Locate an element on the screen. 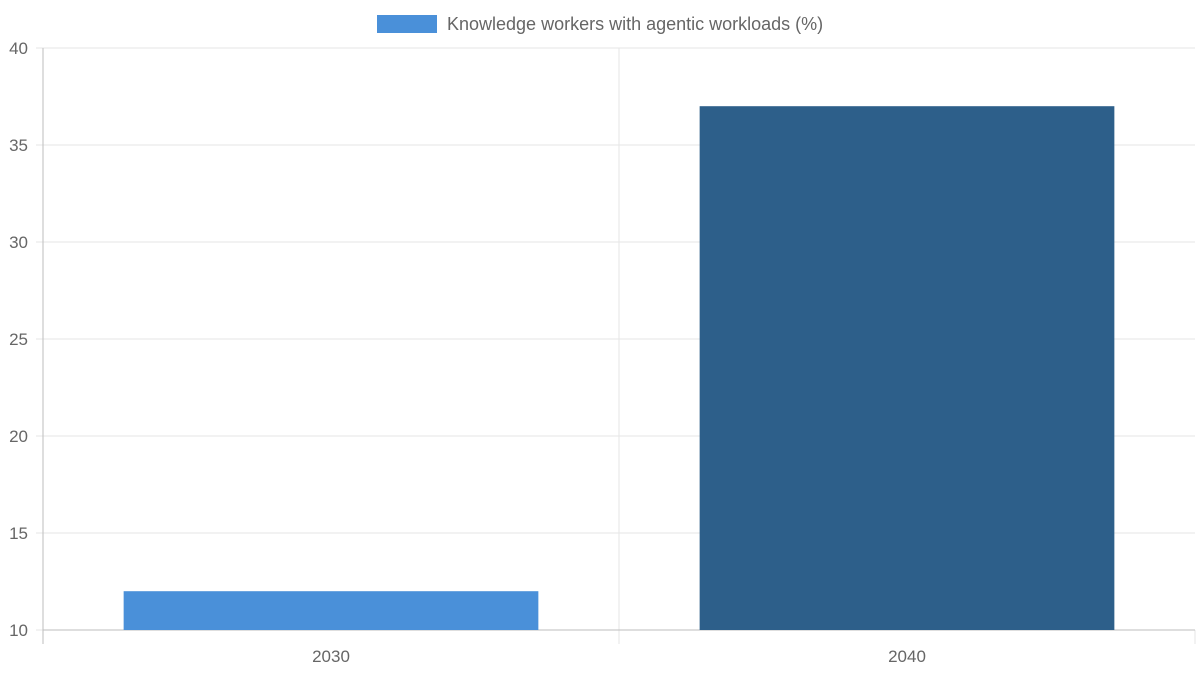  y-tick-label: 30 is located at coordinates (18, 242).